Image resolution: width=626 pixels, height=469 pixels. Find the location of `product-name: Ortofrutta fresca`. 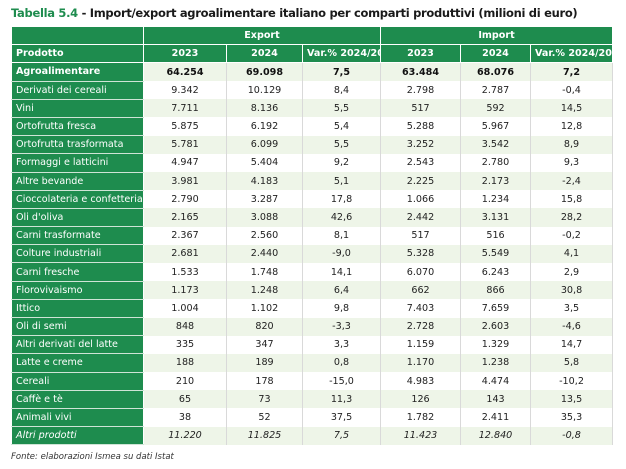

product-name: Ortofrutta fresca is located at coordinates (77, 126).